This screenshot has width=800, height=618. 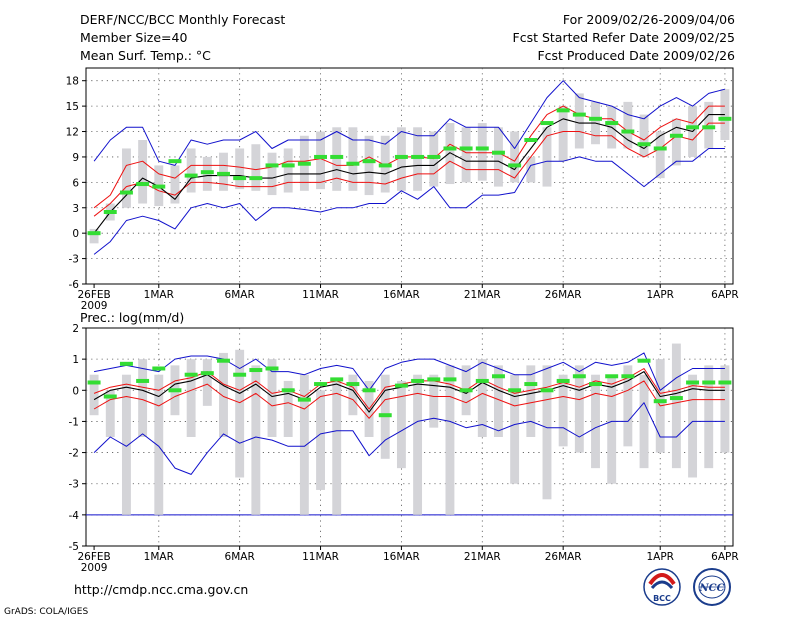 What do you see at coordinates (75, 360) in the screenshot?
I see `prec-ytick-label: 1` at bounding box center [75, 360].